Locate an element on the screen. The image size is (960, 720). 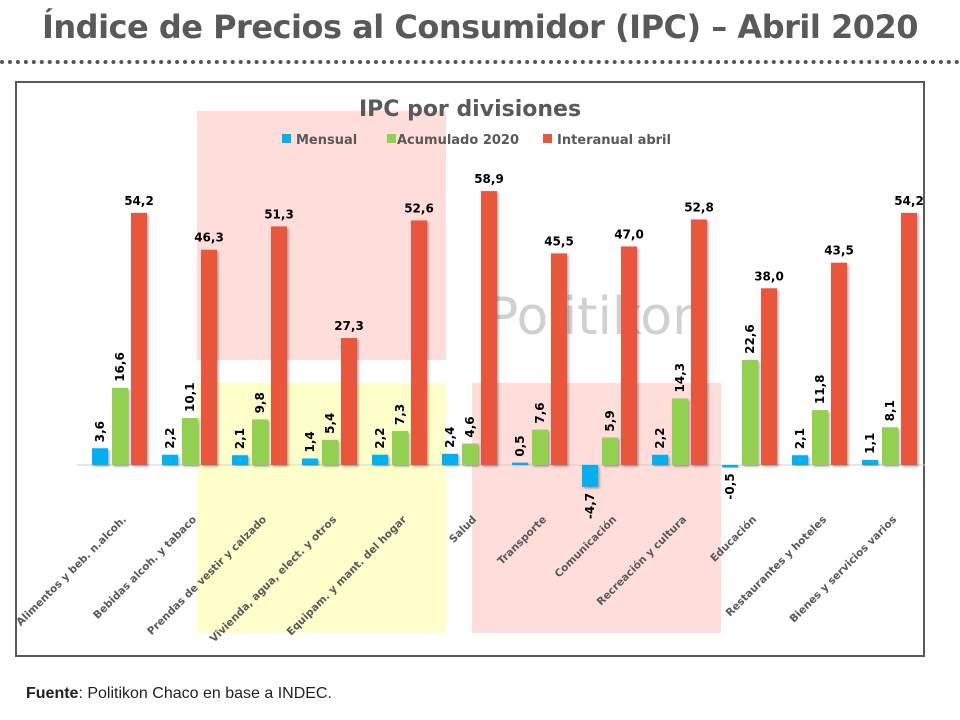
dotted-divider is located at coordinates (480, 62).